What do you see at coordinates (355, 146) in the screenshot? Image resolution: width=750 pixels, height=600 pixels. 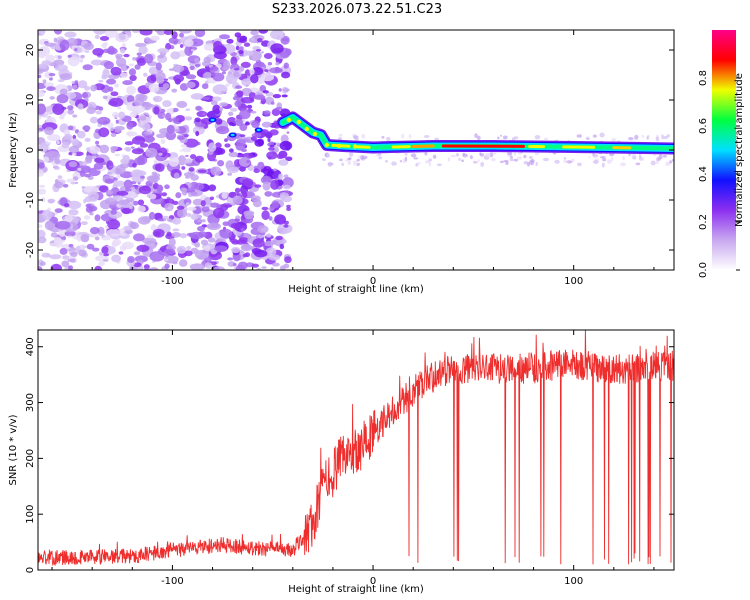 I see `spectrogram-bright-spot` at bounding box center [355, 146].